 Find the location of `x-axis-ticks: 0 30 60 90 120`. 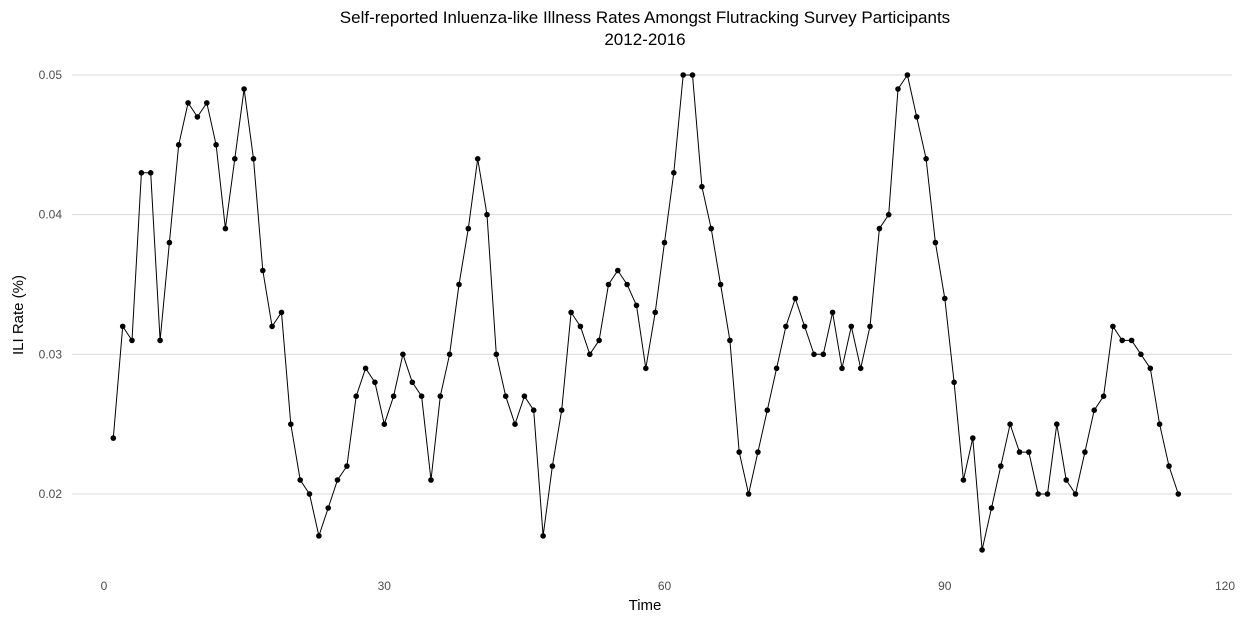

x-axis-ticks: 0 30 60 90 120 is located at coordinates (668, 586).